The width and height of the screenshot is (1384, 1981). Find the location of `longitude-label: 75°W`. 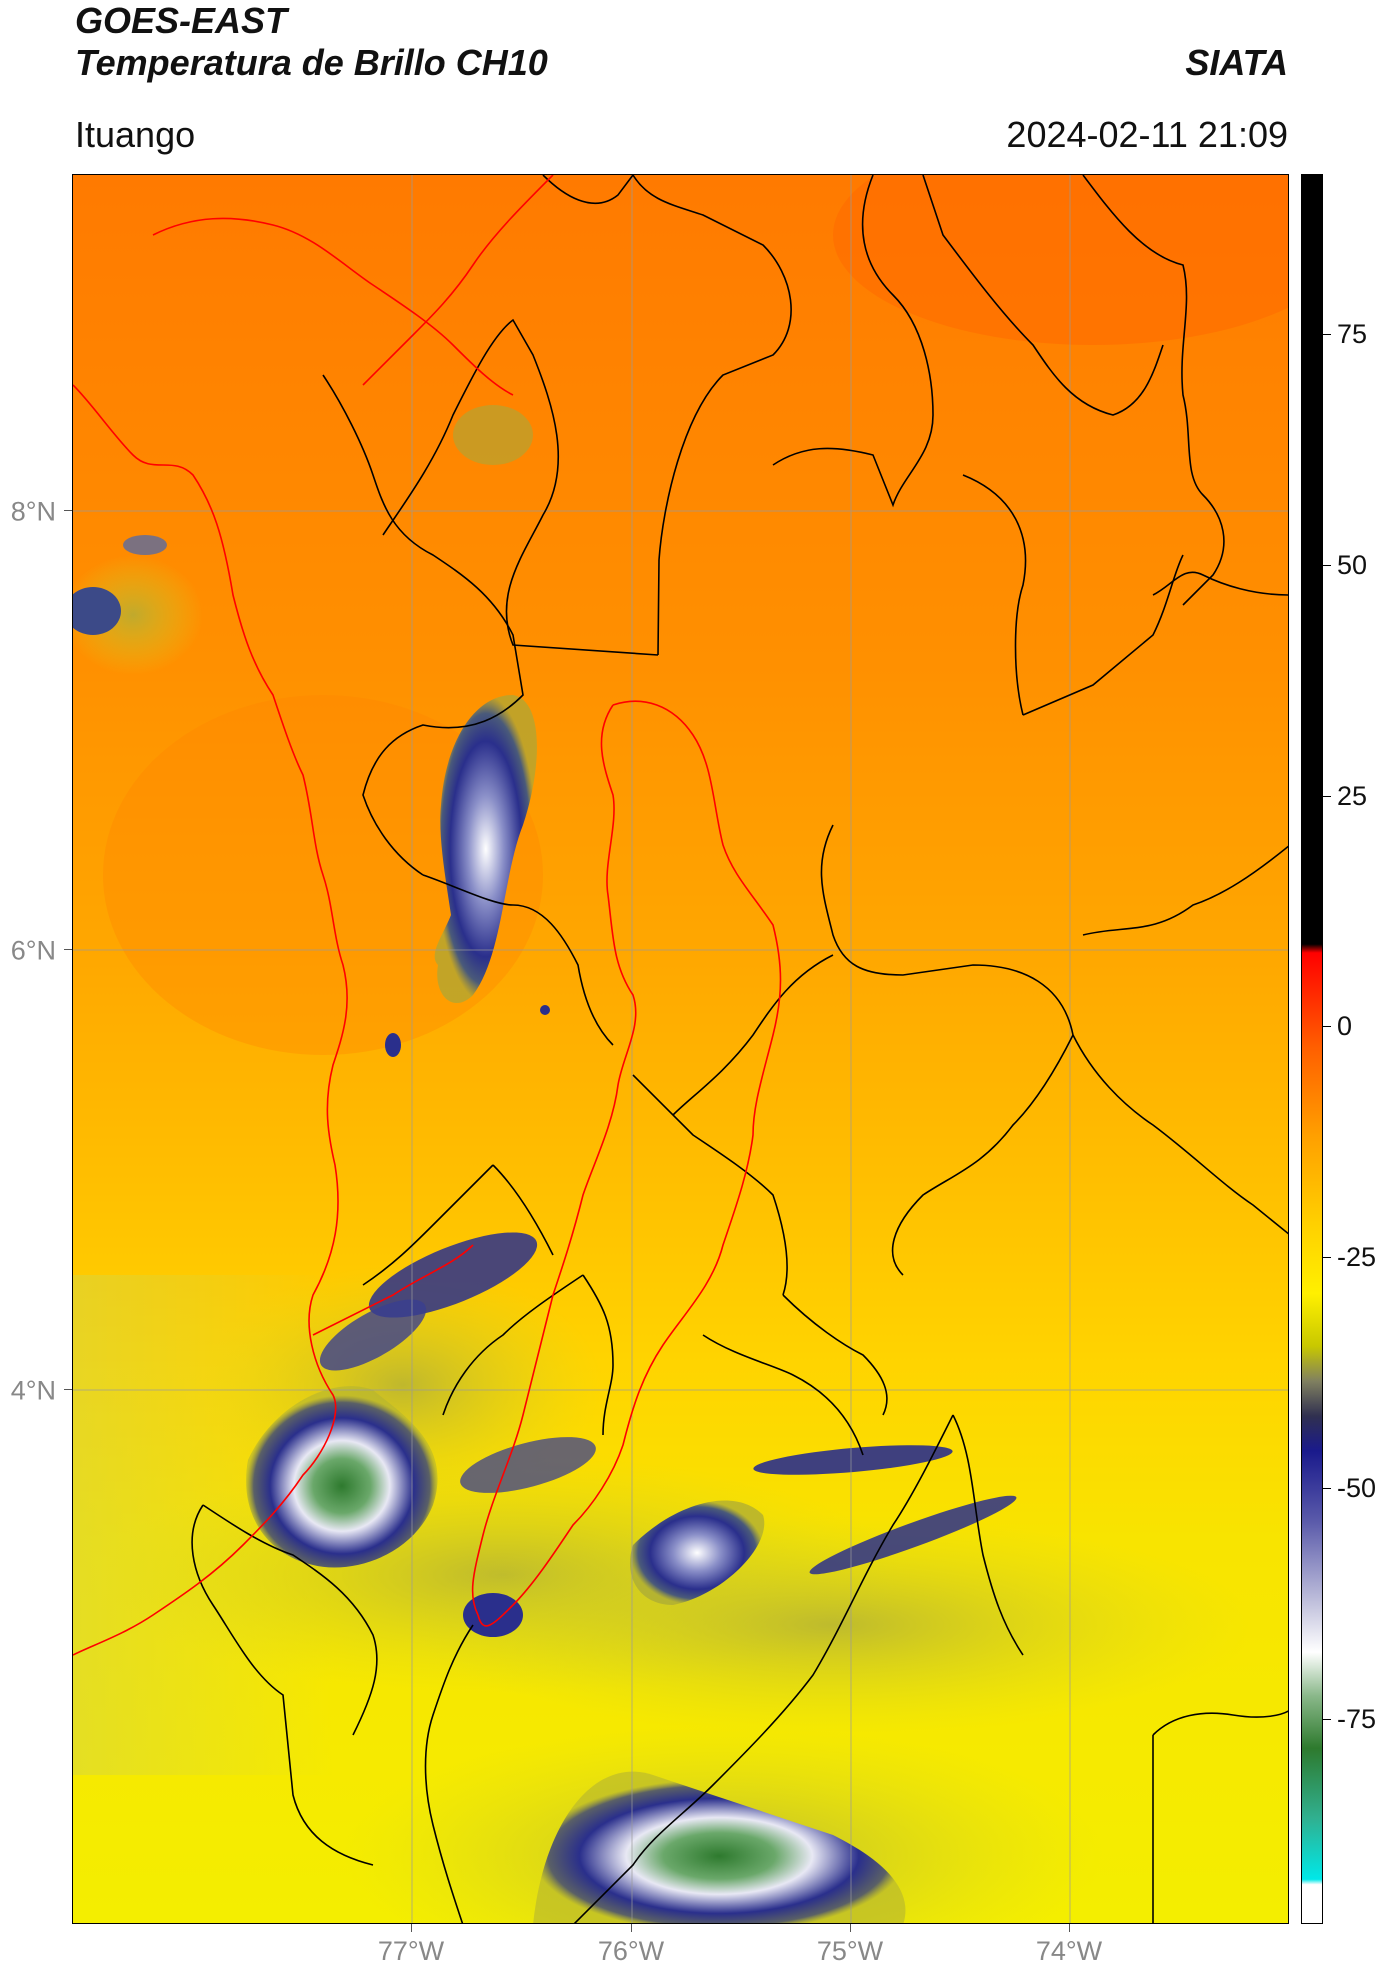

longitude-label: 75°W is located at coordinates (850, 1951).